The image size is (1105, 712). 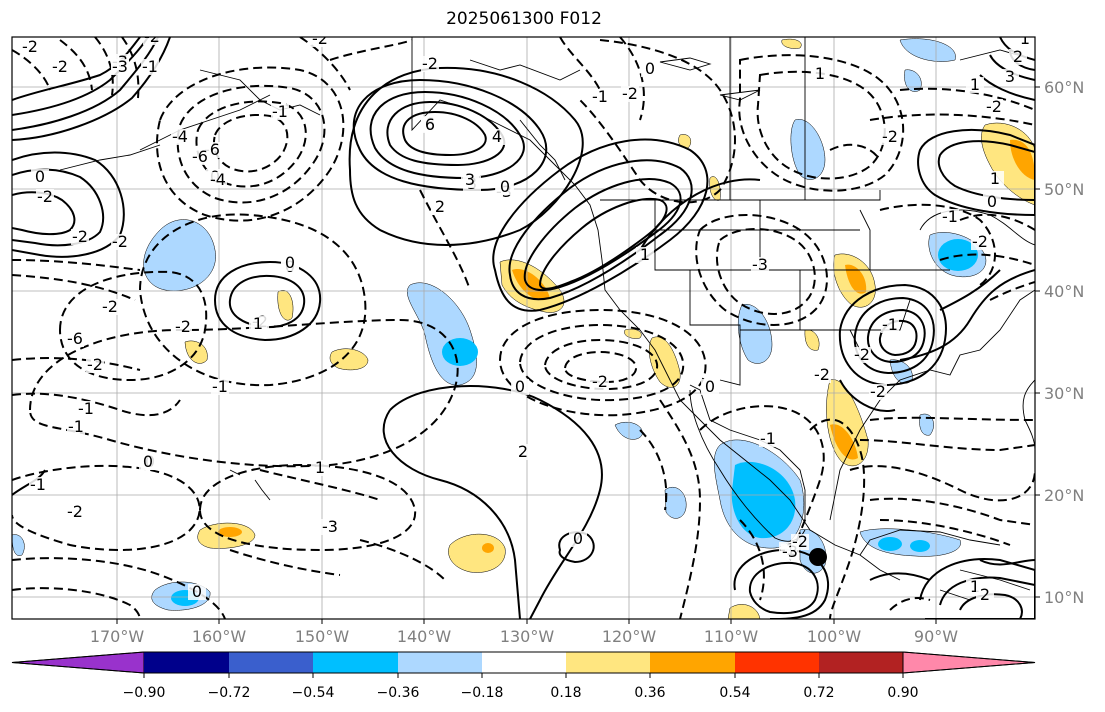 I want to click on colorbar-tick-label: 0.72, so click(x=818, y=693).